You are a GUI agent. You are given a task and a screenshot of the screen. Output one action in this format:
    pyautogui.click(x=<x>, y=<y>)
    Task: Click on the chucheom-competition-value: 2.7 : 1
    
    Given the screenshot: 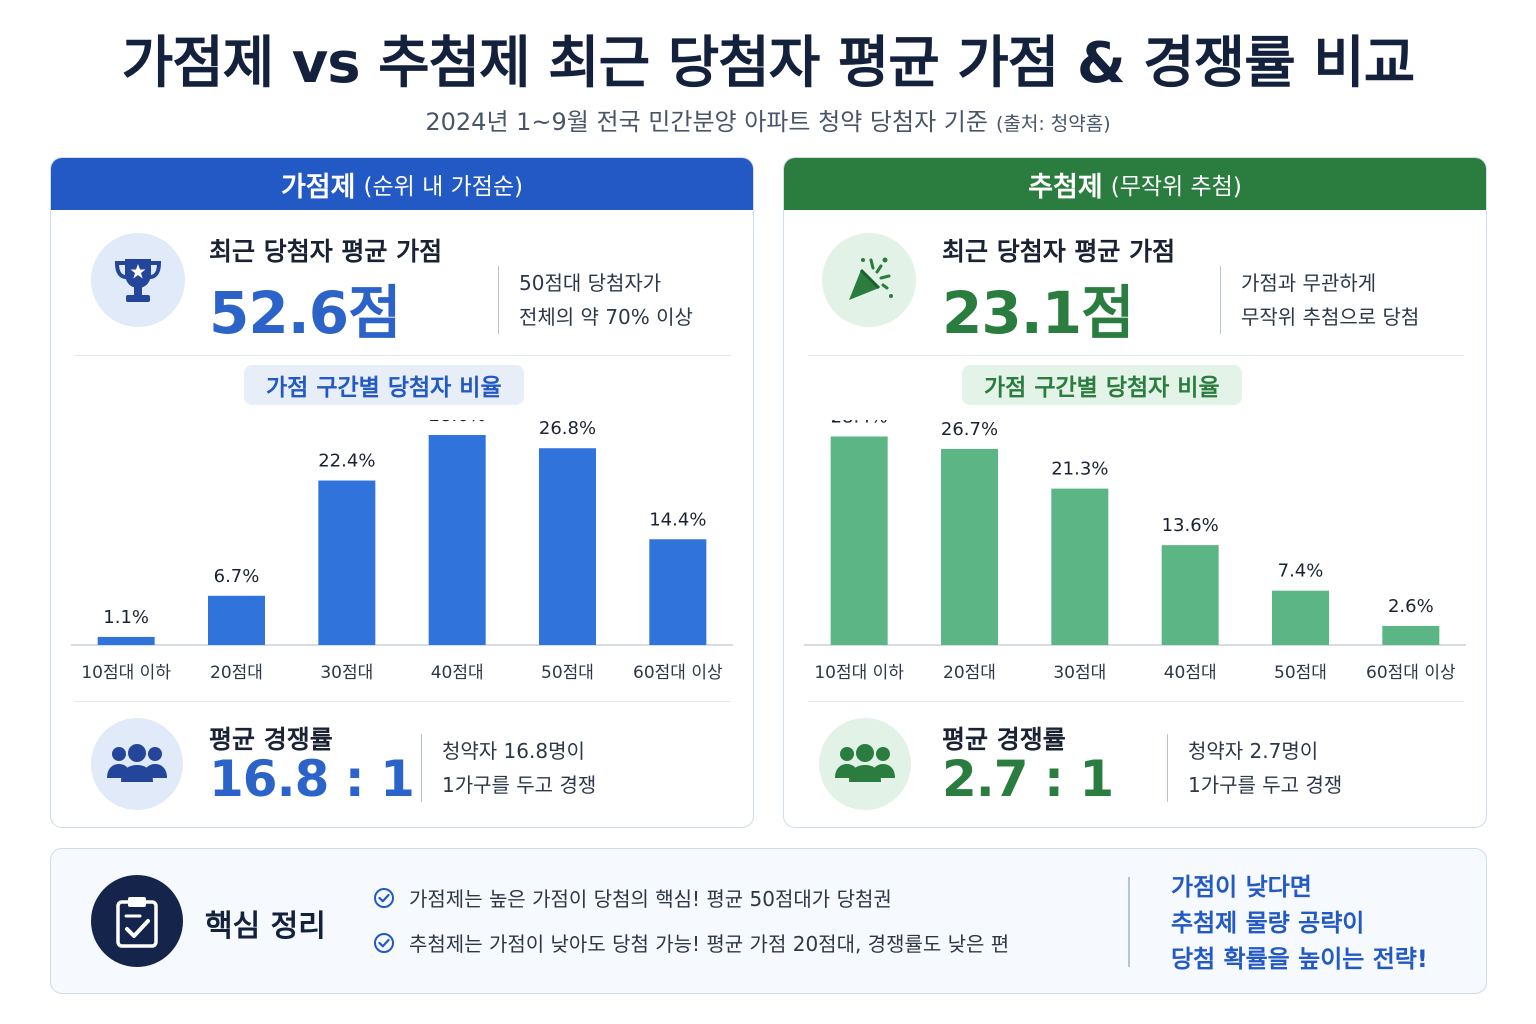 What is the action you would take?
    pyautogui.click(x=1028, y=779)
    